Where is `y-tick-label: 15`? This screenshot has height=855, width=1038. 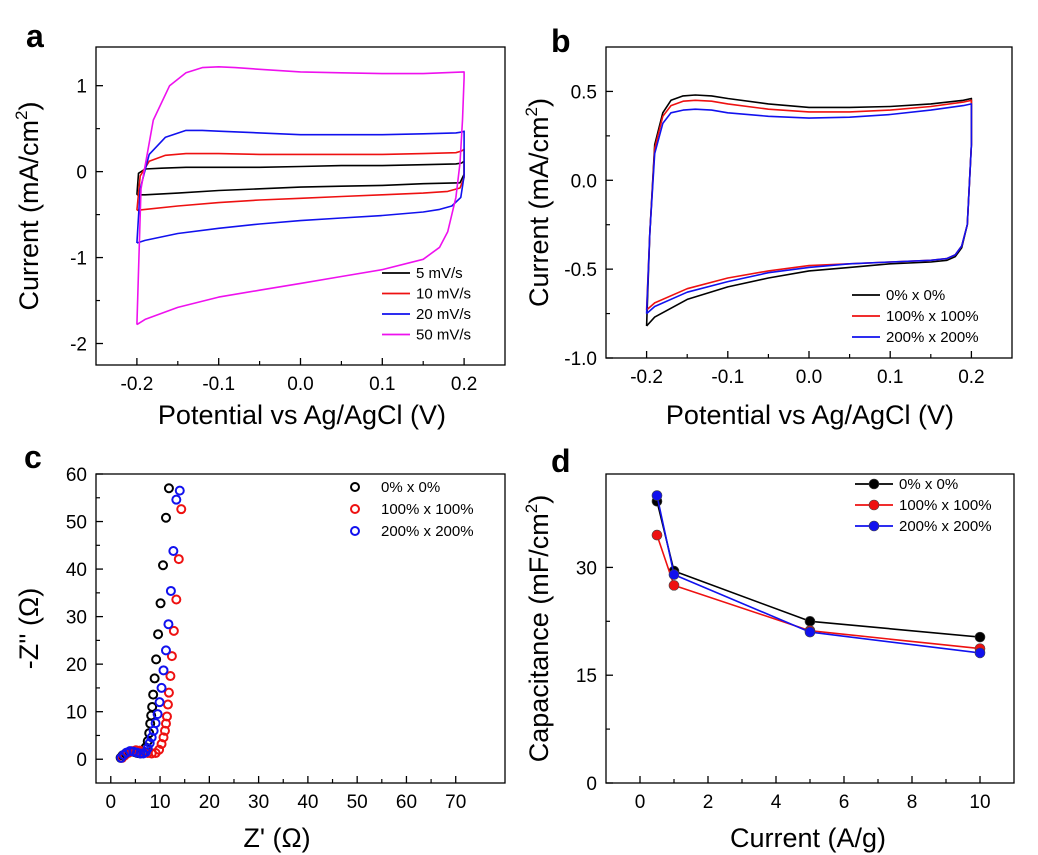
y-tick-label: 15 is located at coordinates (586, 676).